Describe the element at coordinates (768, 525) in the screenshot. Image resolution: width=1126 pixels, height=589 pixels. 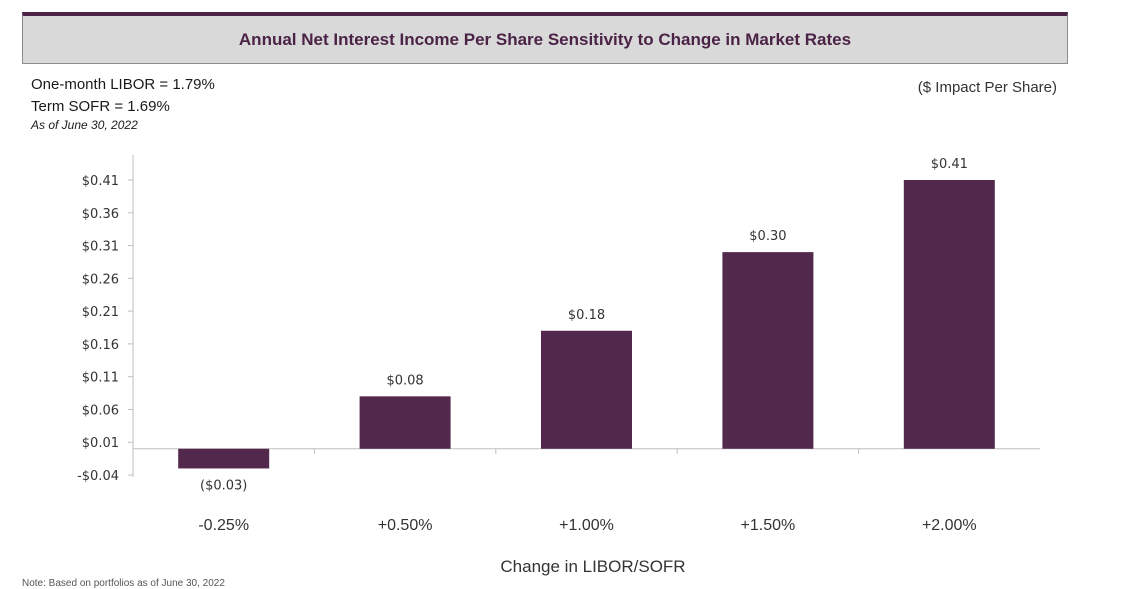
I see `x-category-label: +1.50%` at that location.